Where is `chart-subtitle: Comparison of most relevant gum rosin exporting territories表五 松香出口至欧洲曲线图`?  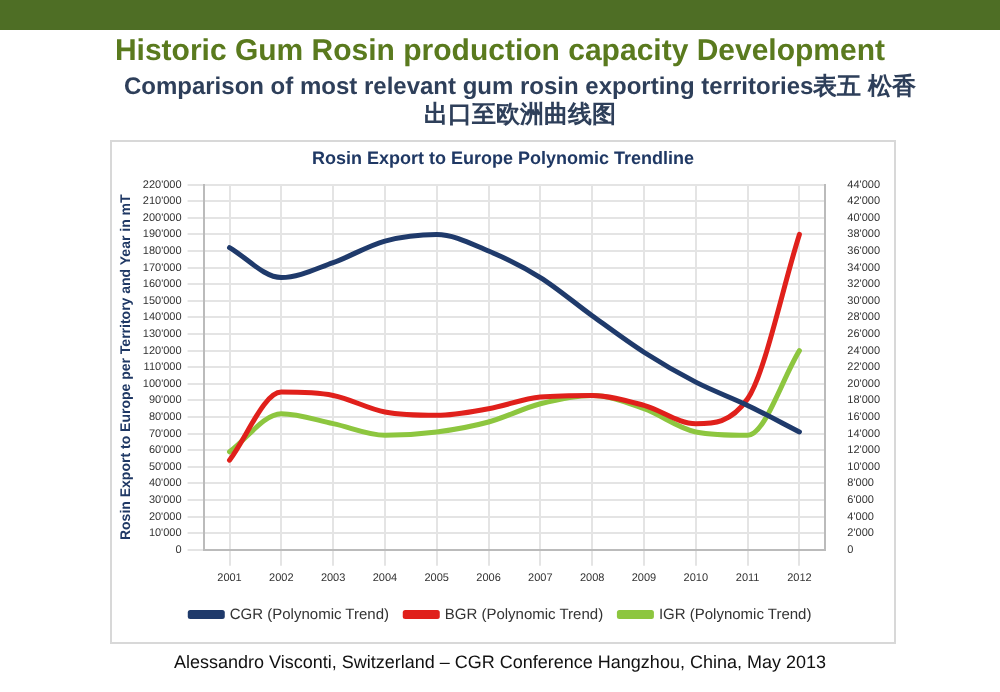
chart-subtitle: Comparison of most relevant gum rosin exporting territories表五 松香出口至欧洲曲线图 is located at coordinates (520, 100).